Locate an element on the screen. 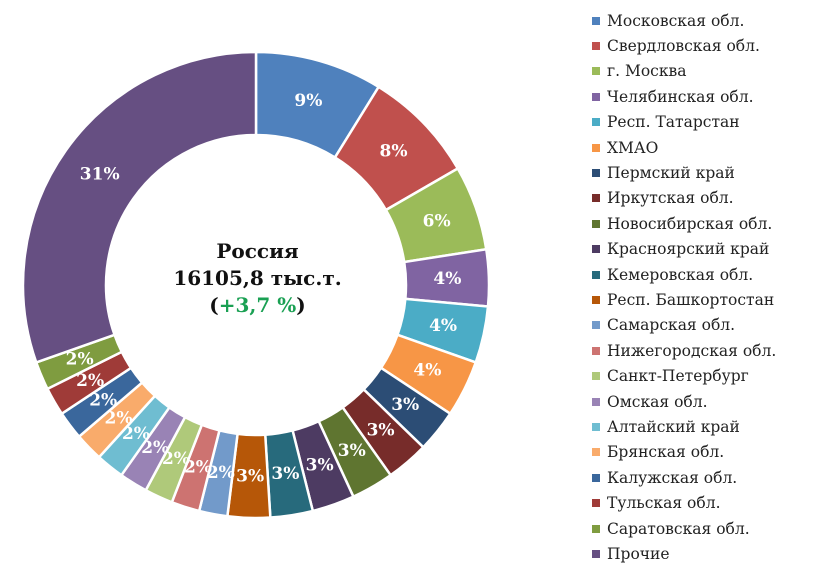 The image size is (838, 567). legend-label: Санкт-Петербург is located at coordinates (678, 376).